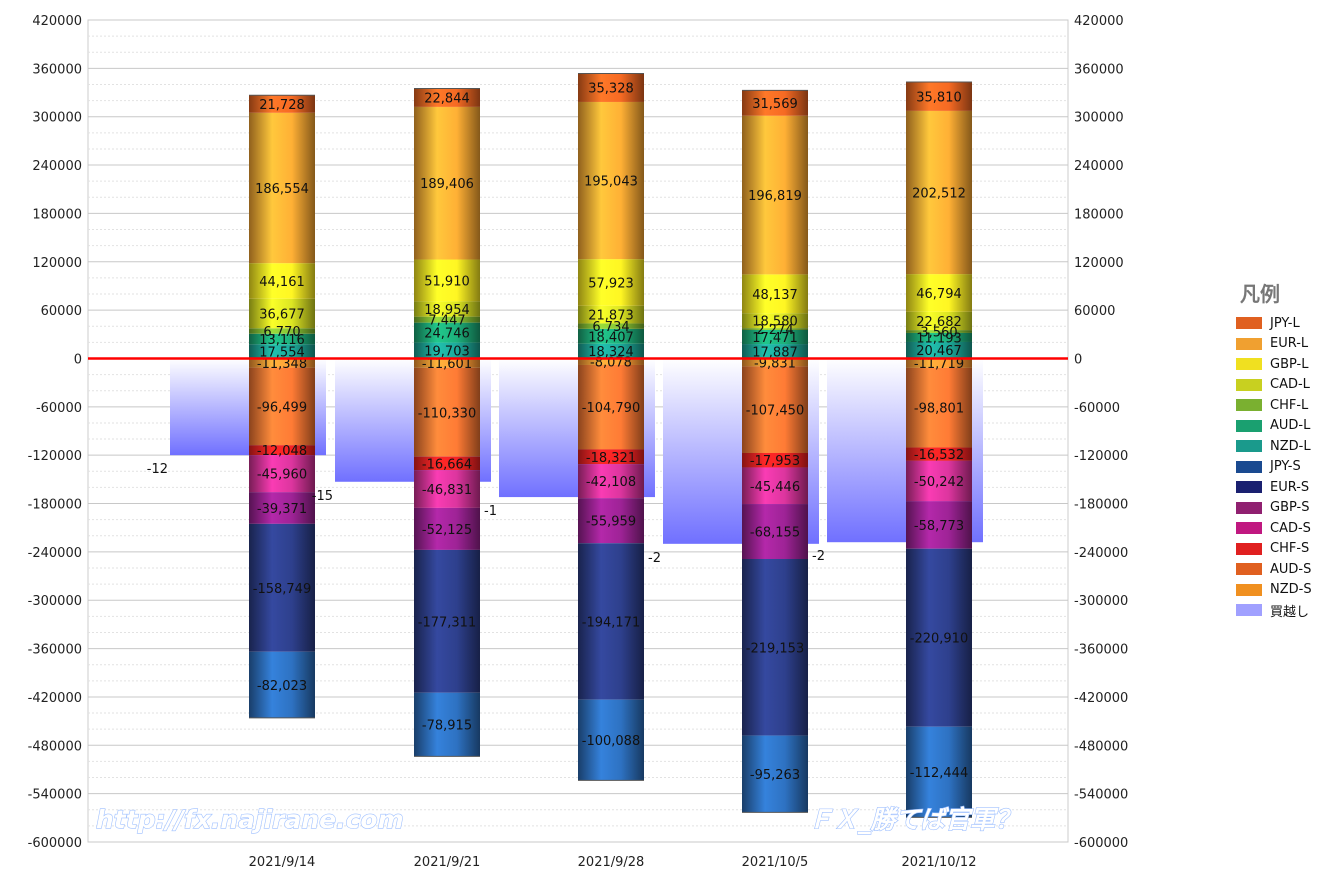 This screenshot has width=1330, height=870. I want to click on y-tick-right: -540000, so click(1101, 795).